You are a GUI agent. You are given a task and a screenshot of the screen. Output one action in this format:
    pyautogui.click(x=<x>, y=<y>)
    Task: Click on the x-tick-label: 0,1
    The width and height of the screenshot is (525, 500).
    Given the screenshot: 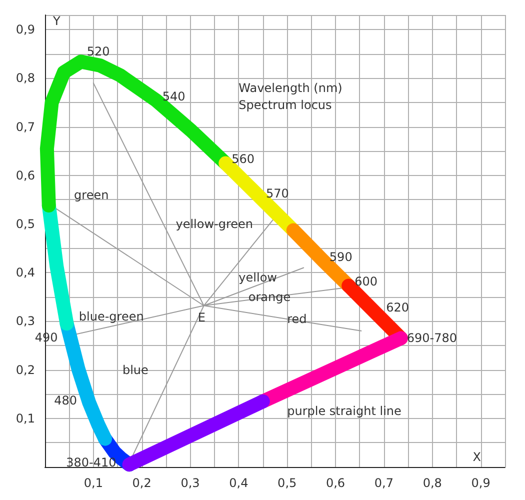 What is the action you would take?
    pyautogui.click(x=93, y=483)
    